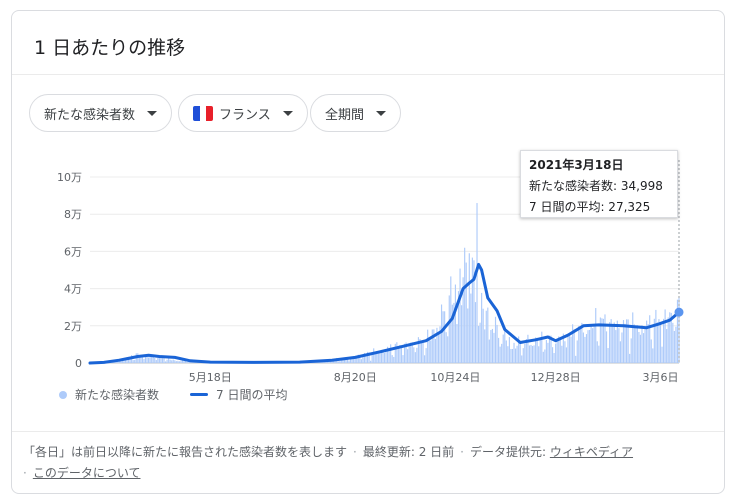 Image resolution: width=739 pixels, height=503 pixels. Describe the element at coordinates (355, 377) in the screenshot. I see `x-tick-label: 8月20日` at that location.